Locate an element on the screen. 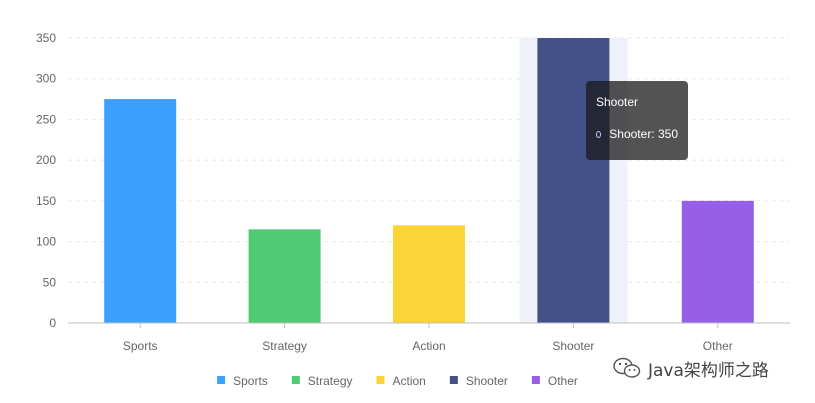  watermark: Java架构师之路 is located at coordinates (690, 368).